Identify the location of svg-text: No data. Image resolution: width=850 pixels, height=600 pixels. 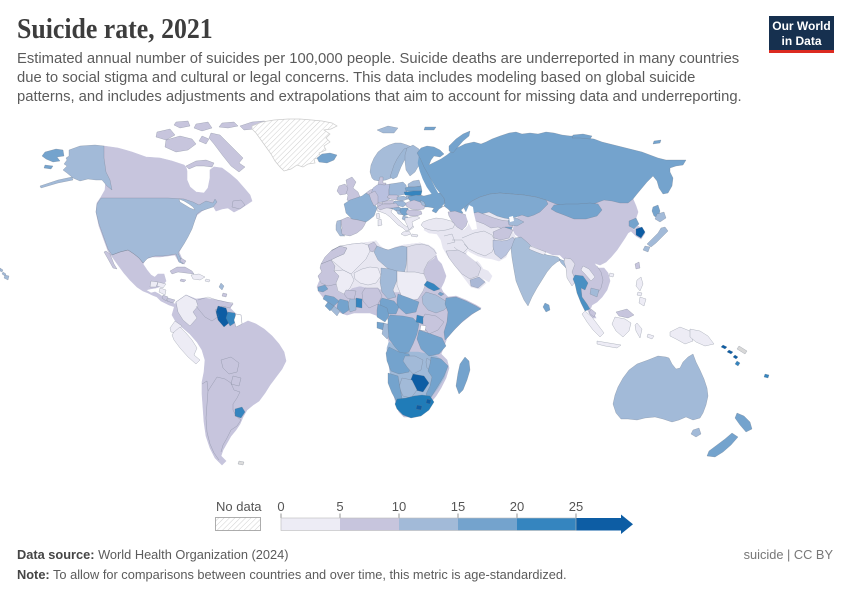
(239, 506).